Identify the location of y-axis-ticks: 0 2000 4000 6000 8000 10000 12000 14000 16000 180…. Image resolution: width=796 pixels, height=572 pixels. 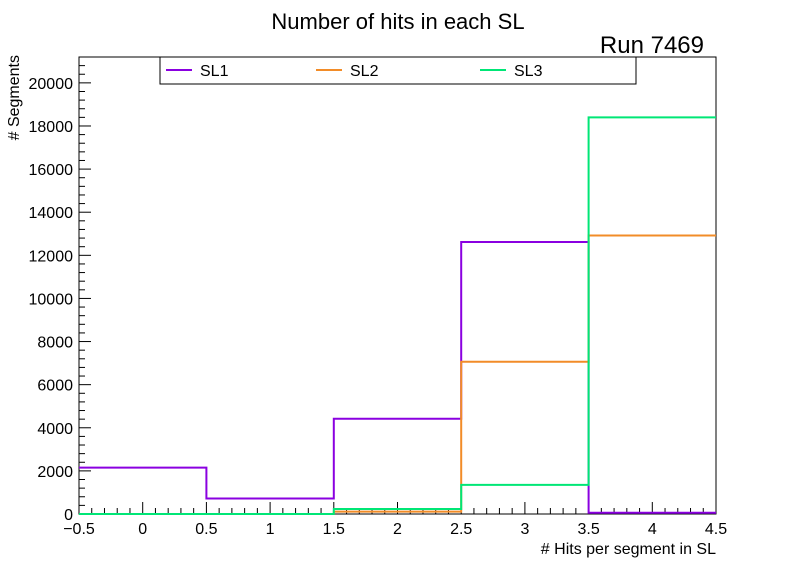
(60, 290).